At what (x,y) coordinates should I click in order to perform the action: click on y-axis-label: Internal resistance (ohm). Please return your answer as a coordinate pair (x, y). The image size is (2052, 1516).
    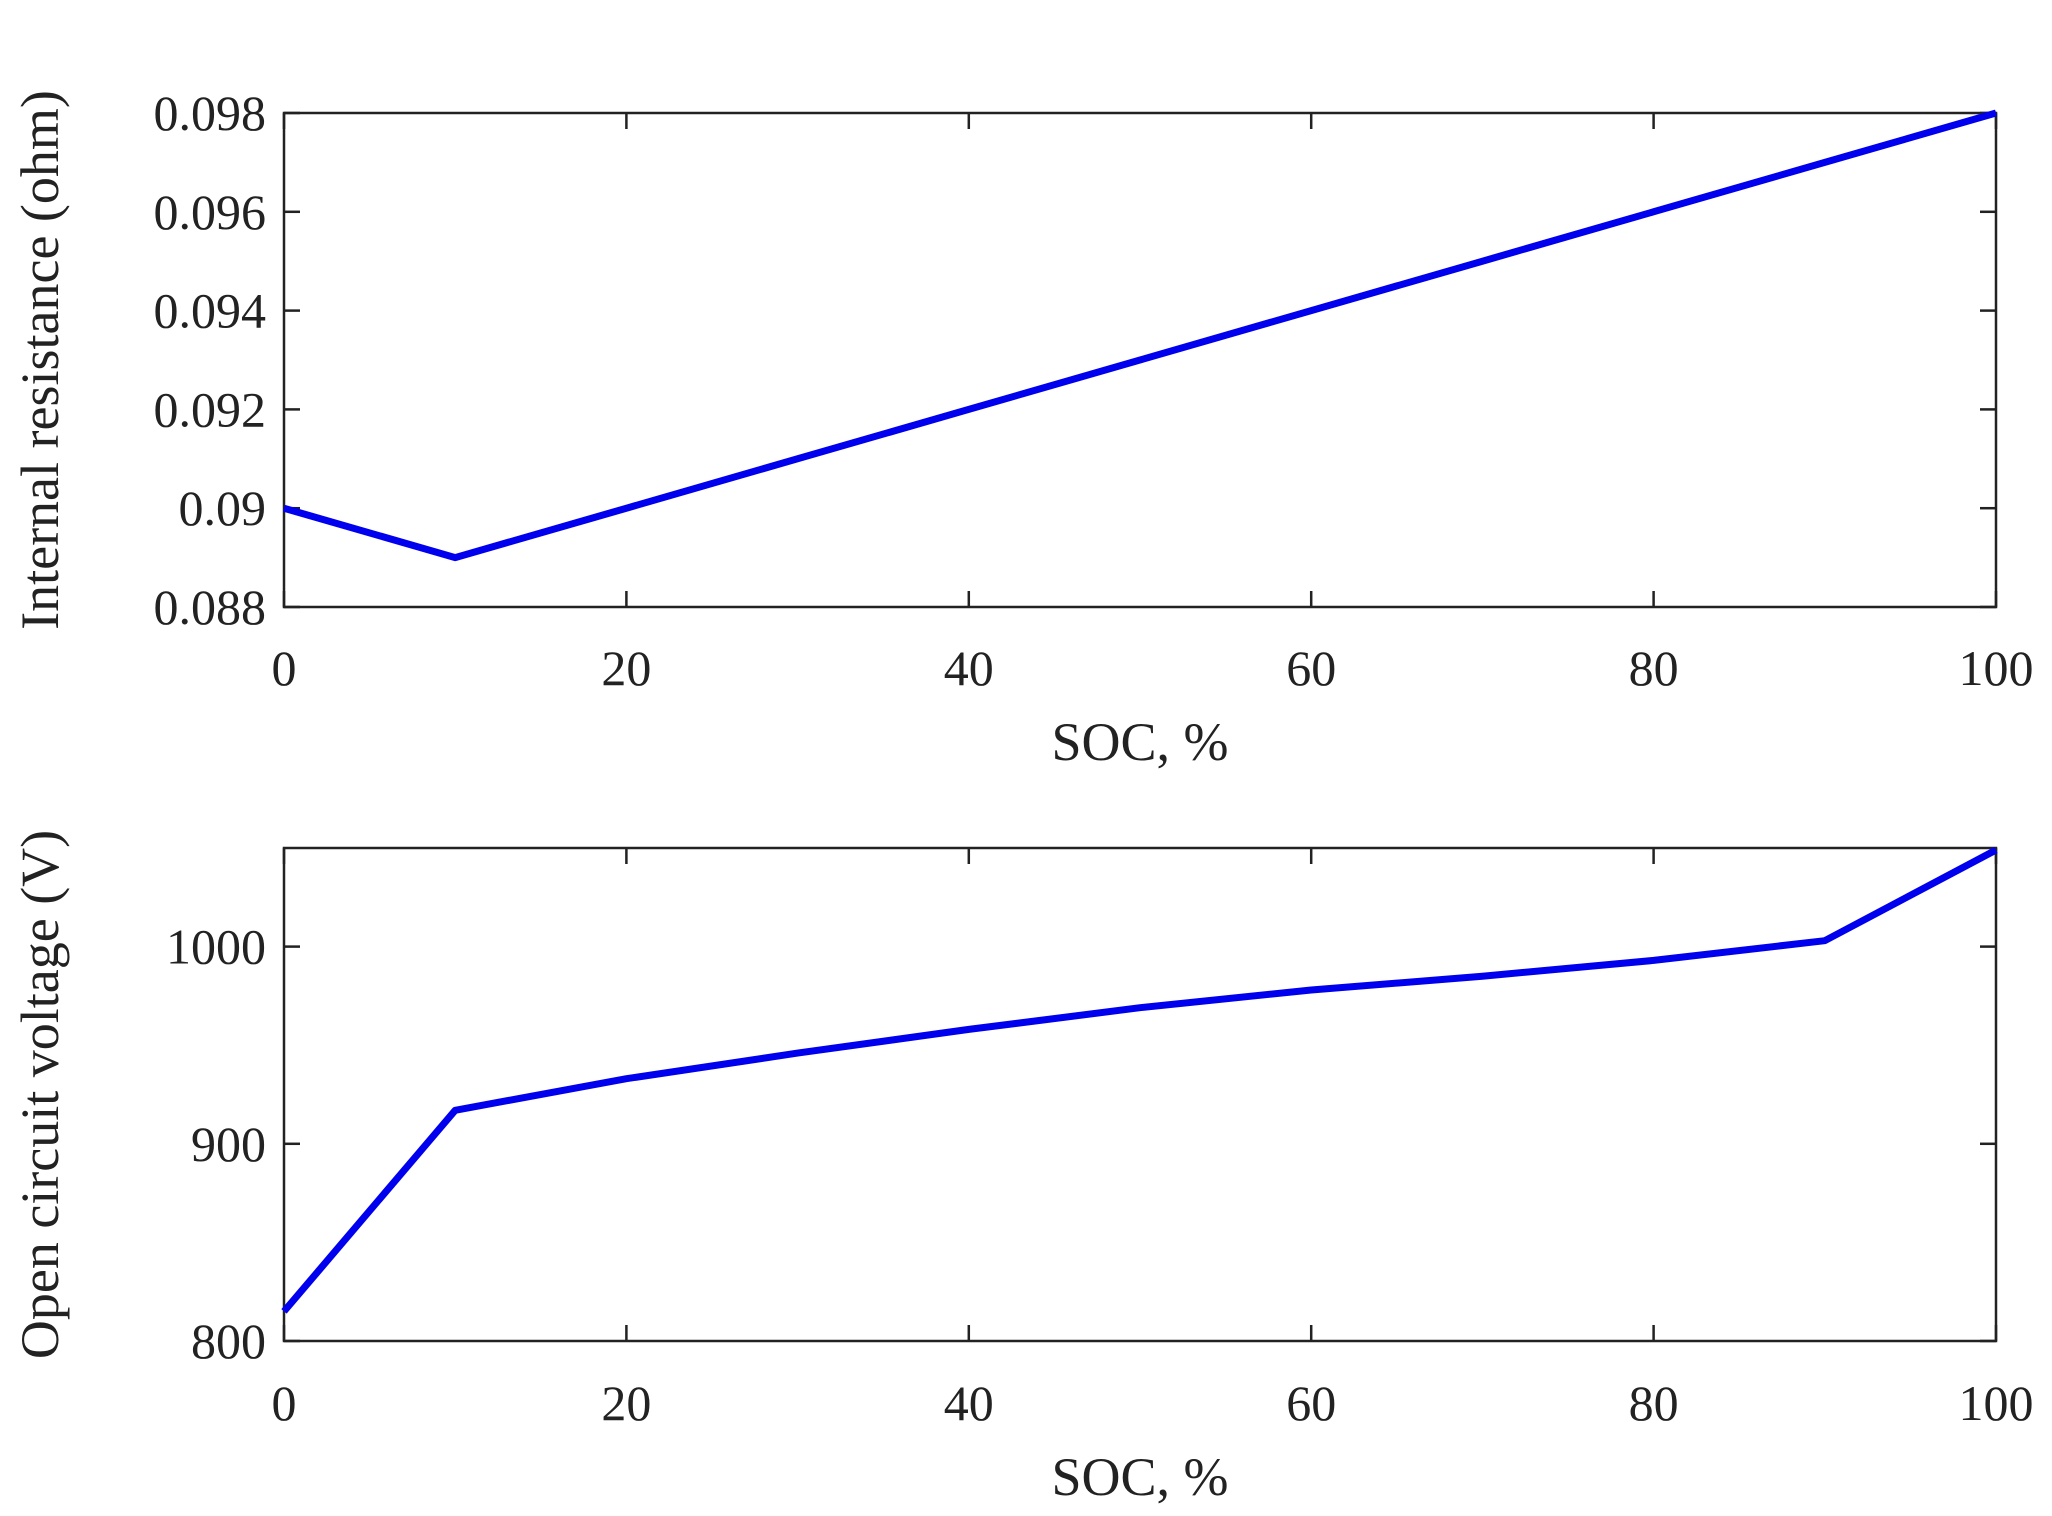
    Looking at the image, I should click on (40, 360).